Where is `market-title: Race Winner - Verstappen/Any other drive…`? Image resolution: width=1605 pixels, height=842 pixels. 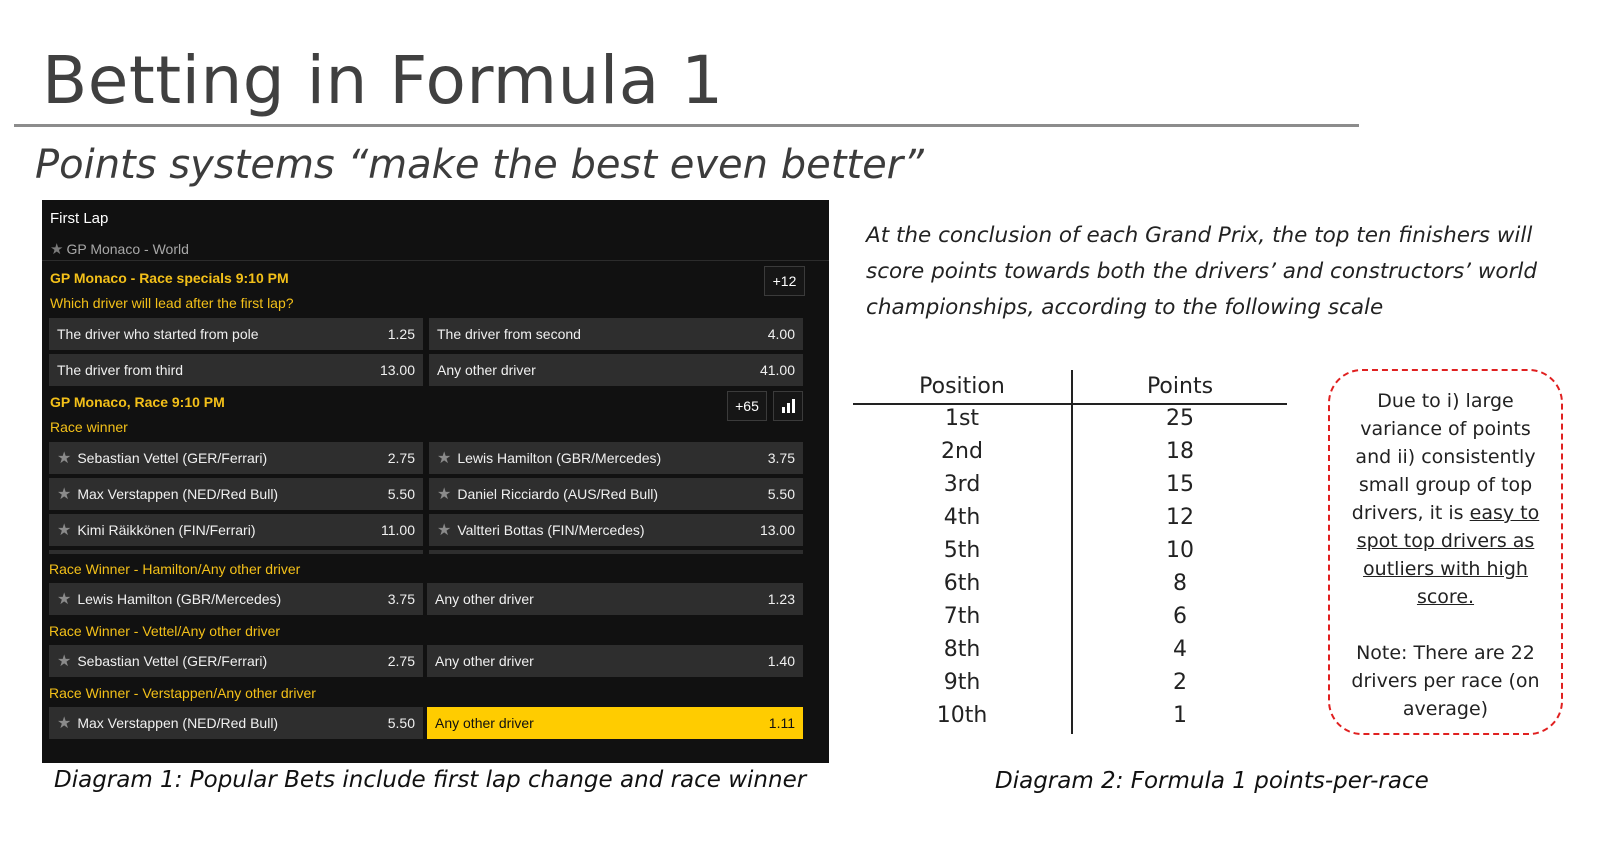
market-title: Race Winner - Verstappen/Any other drive… is located at coordinates (182, 693).